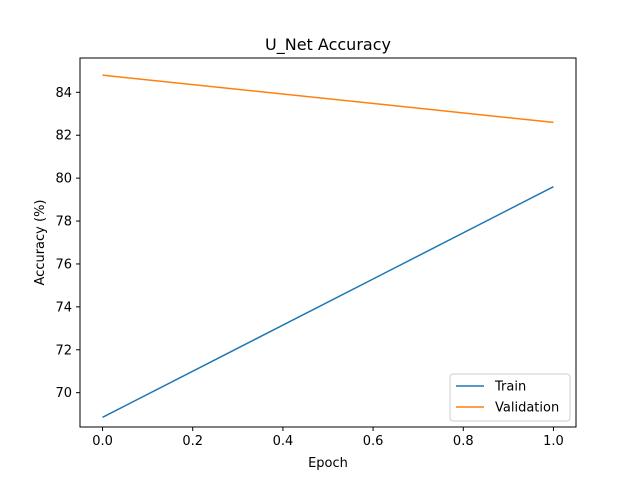 Image resolution: width=640 pixels, height=480 pixels. Describe the element at coordinates (67, 243) in the screenshot. I see `y-axis-ticks: 70 72 74 76 78 80 82 84` at that location.